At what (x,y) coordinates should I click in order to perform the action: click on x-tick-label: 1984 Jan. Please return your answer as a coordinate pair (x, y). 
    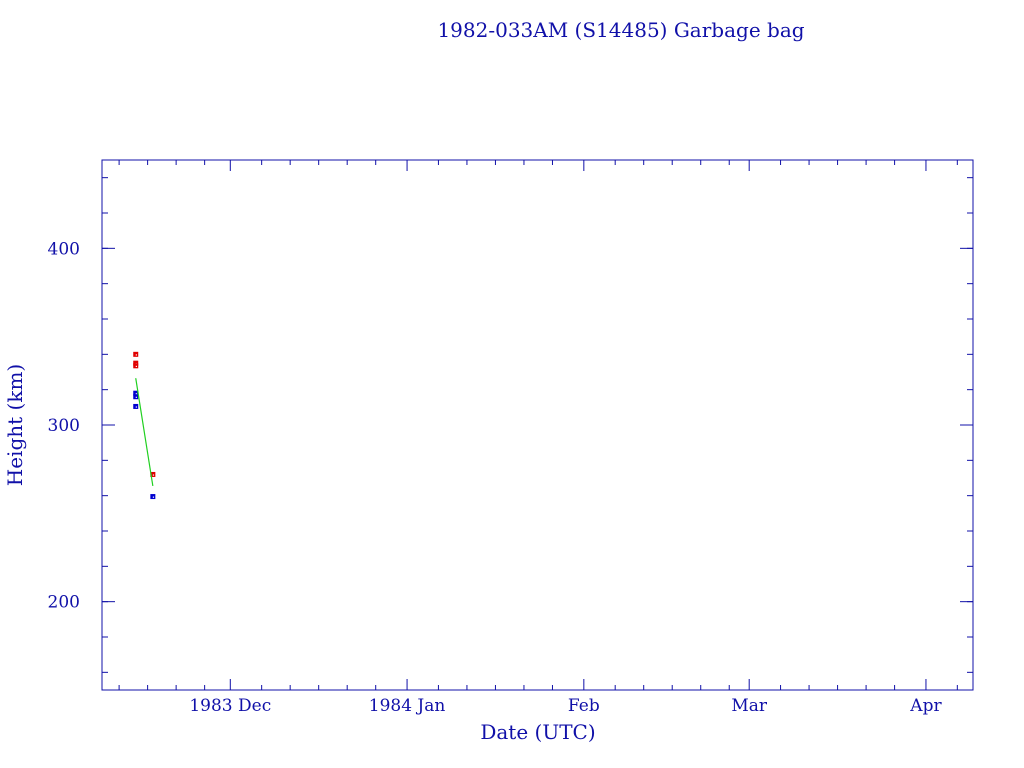
    Looking at the image, I should click on (407, 706).